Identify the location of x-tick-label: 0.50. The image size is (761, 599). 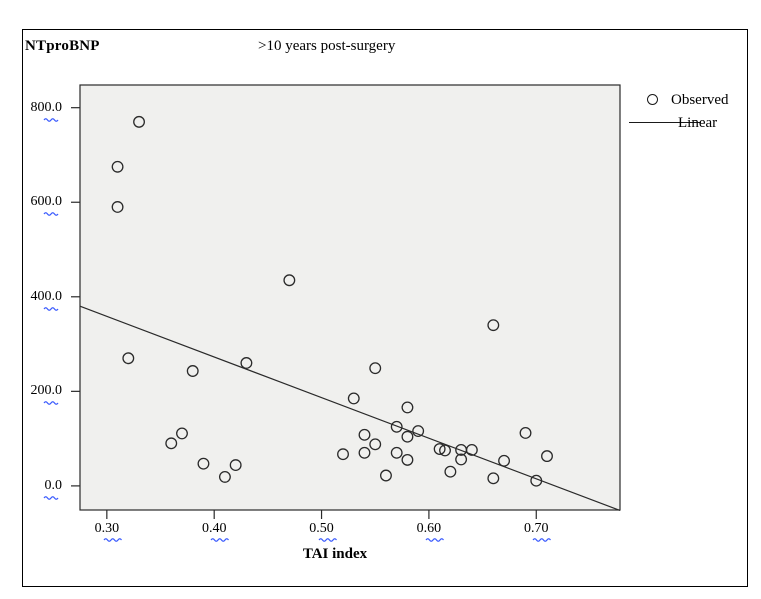
(321, 528).